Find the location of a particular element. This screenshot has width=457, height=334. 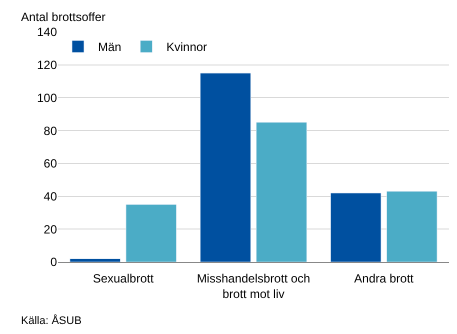

y-tick-label: 40 is located at coordinates (51, 196).